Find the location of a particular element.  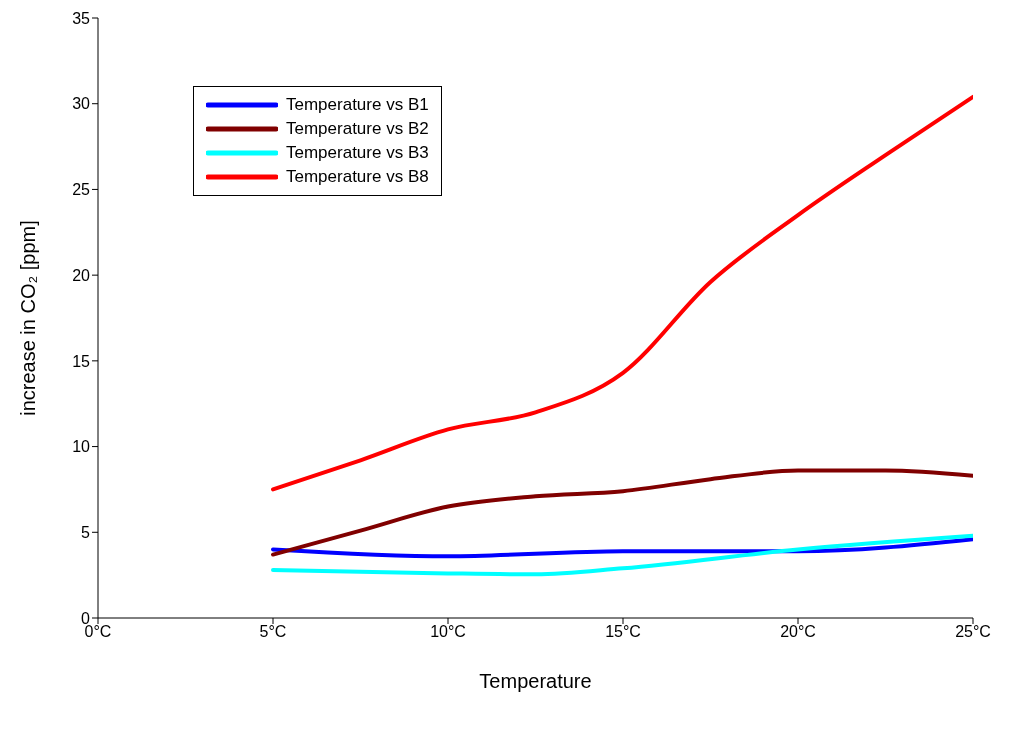

y-tick-label: 25 is located at coordinates (81, 190).